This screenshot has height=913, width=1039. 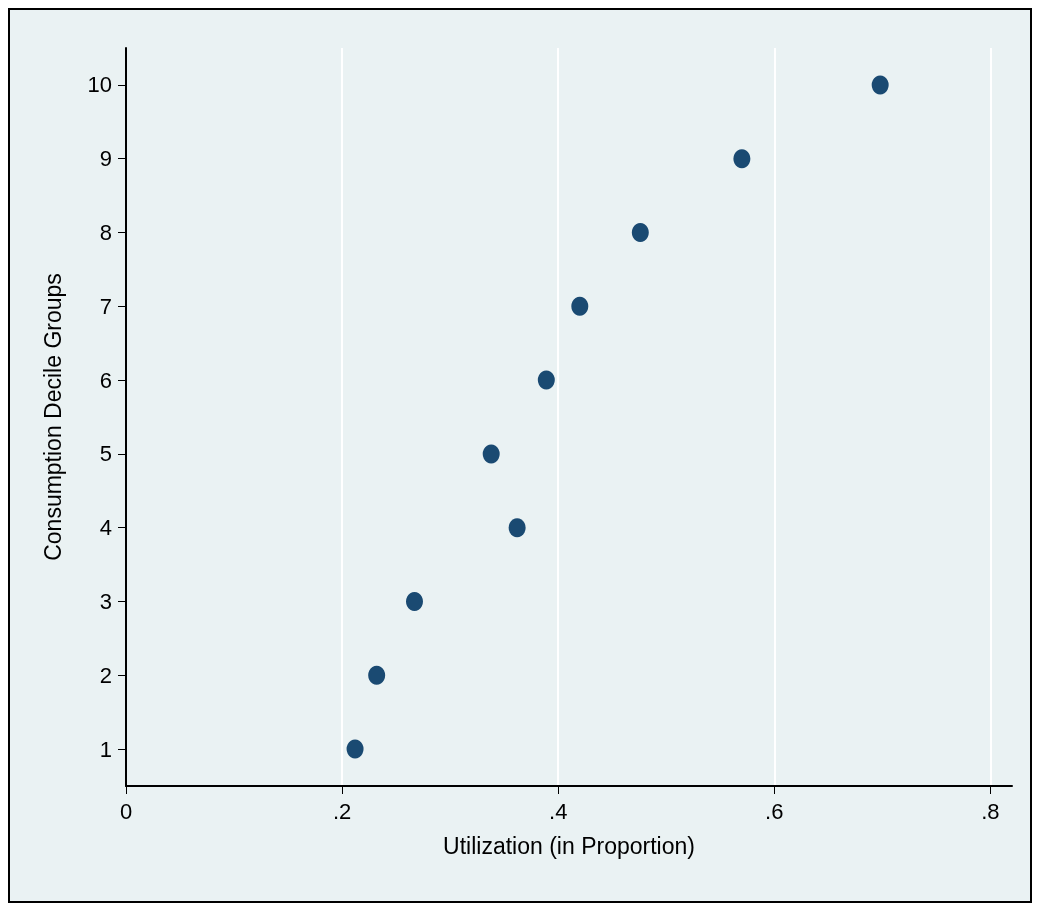 What do you see at coordinates (990, 811) in the screenshot?
I see `x-tick-label: .8` at bounding box center [990, 811].